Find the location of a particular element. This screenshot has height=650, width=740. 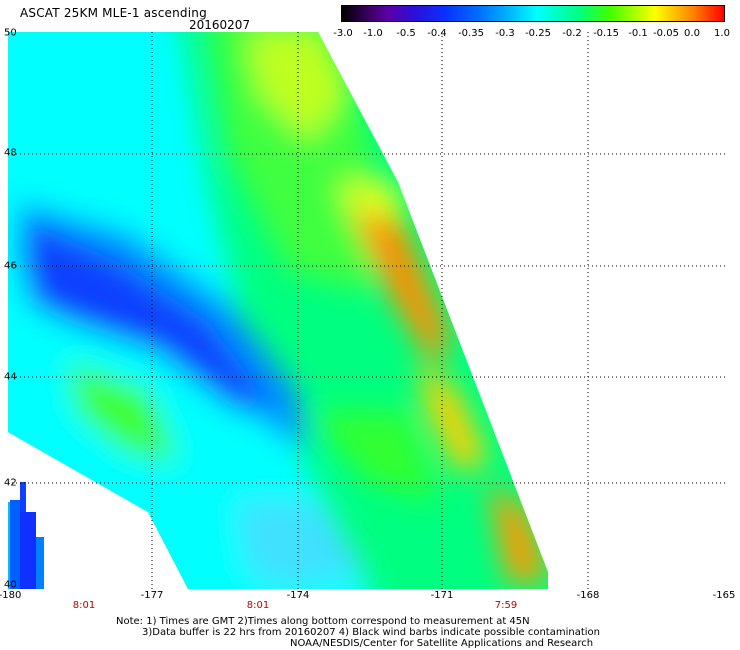

y-tick-label: 50 is located at coordinates (10, 33).